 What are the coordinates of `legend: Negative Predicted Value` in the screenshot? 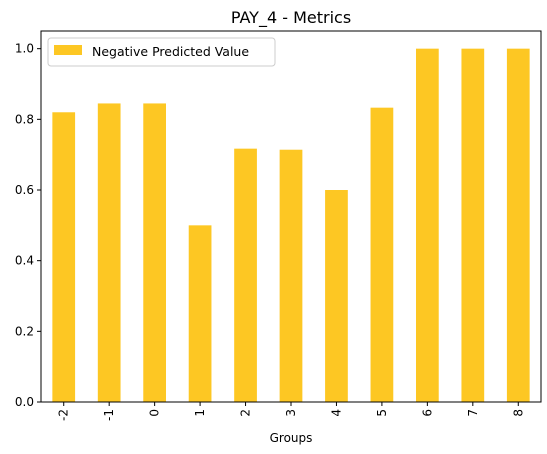 It's located at (161, 52).